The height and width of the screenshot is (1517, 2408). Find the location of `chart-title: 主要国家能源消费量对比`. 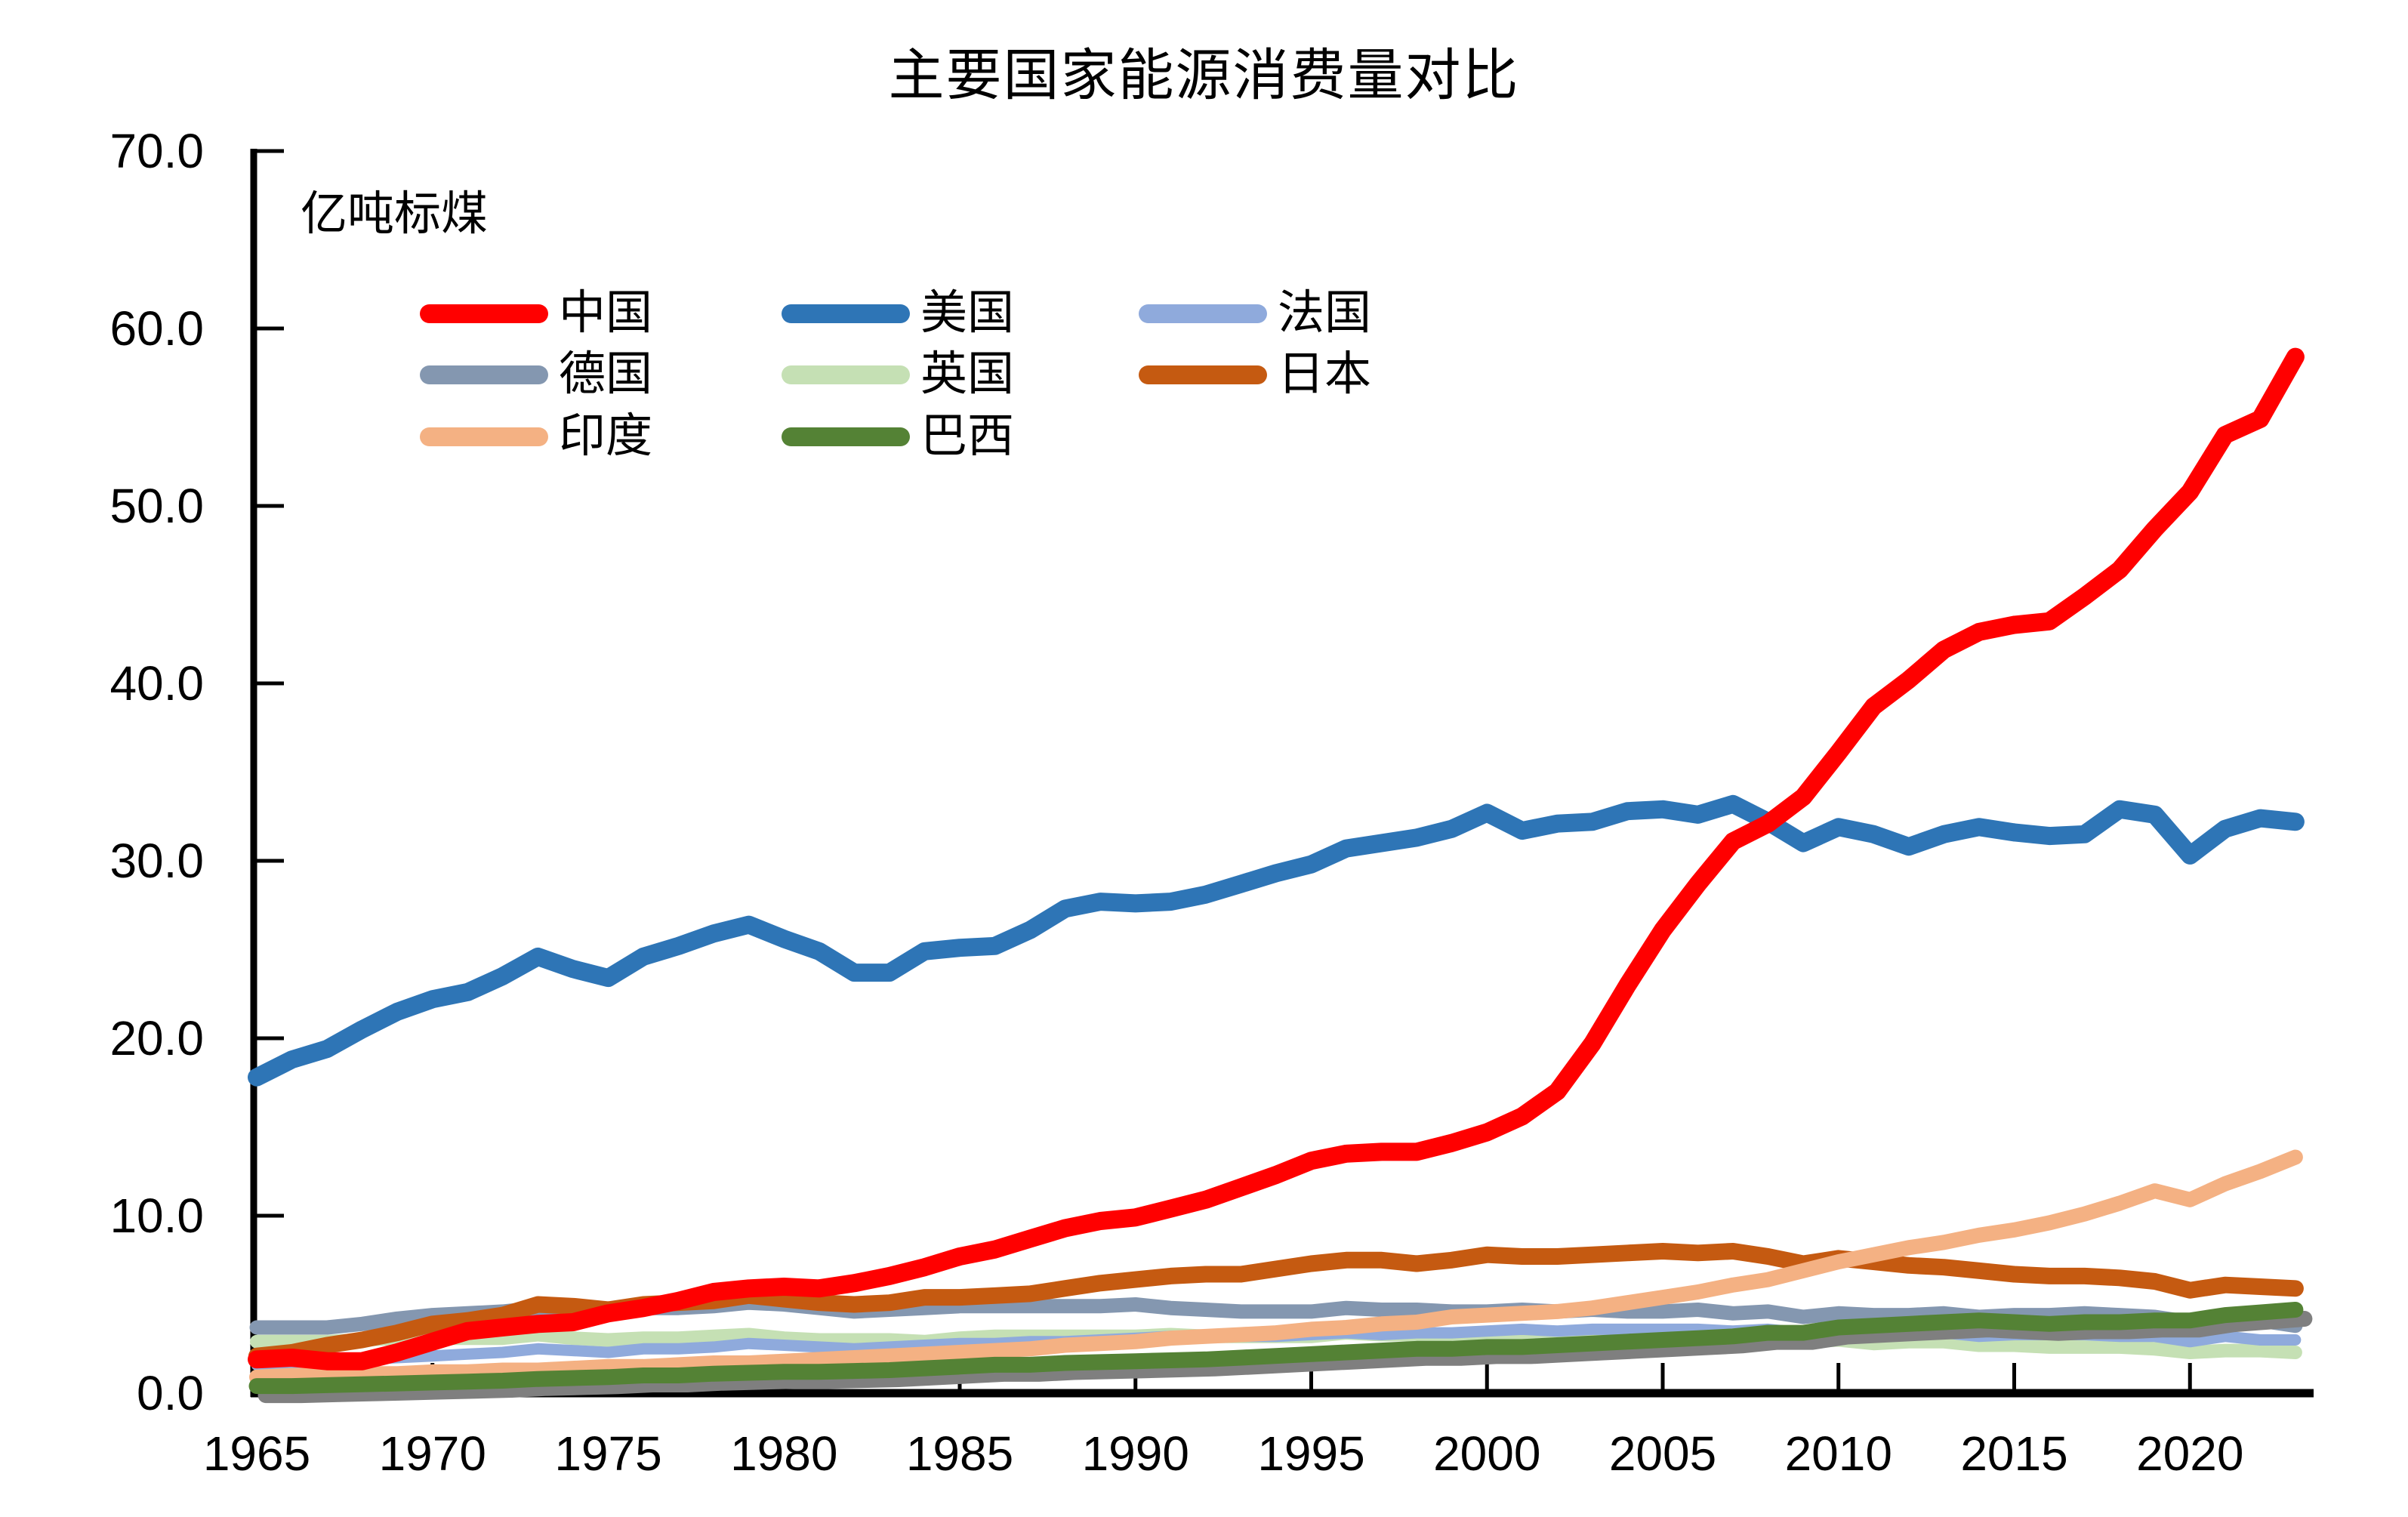

chart-title: 主要国家能源消费量对比 is located at coordinates (1204, 75).